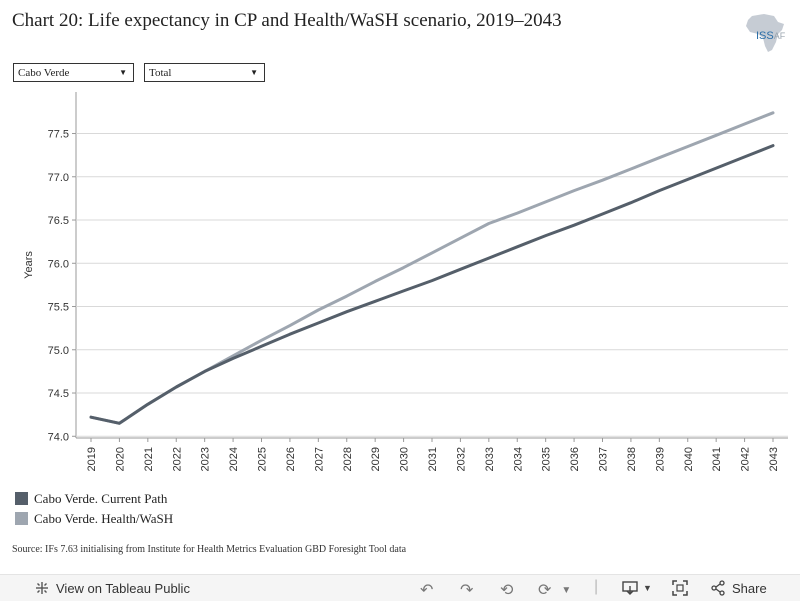 This screenshot has width=800, height=601. What do you see at coordinates (149, 459) in the screenshot?
I see `x-tick-label: 2021` at bounding box center [149, 459].